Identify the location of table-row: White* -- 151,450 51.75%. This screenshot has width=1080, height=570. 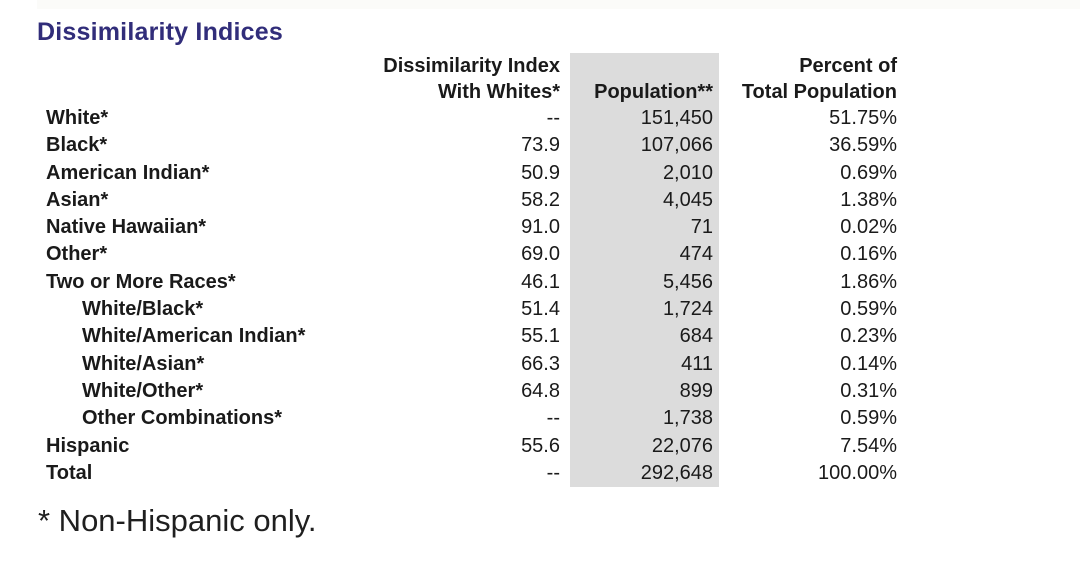
(467, 119).